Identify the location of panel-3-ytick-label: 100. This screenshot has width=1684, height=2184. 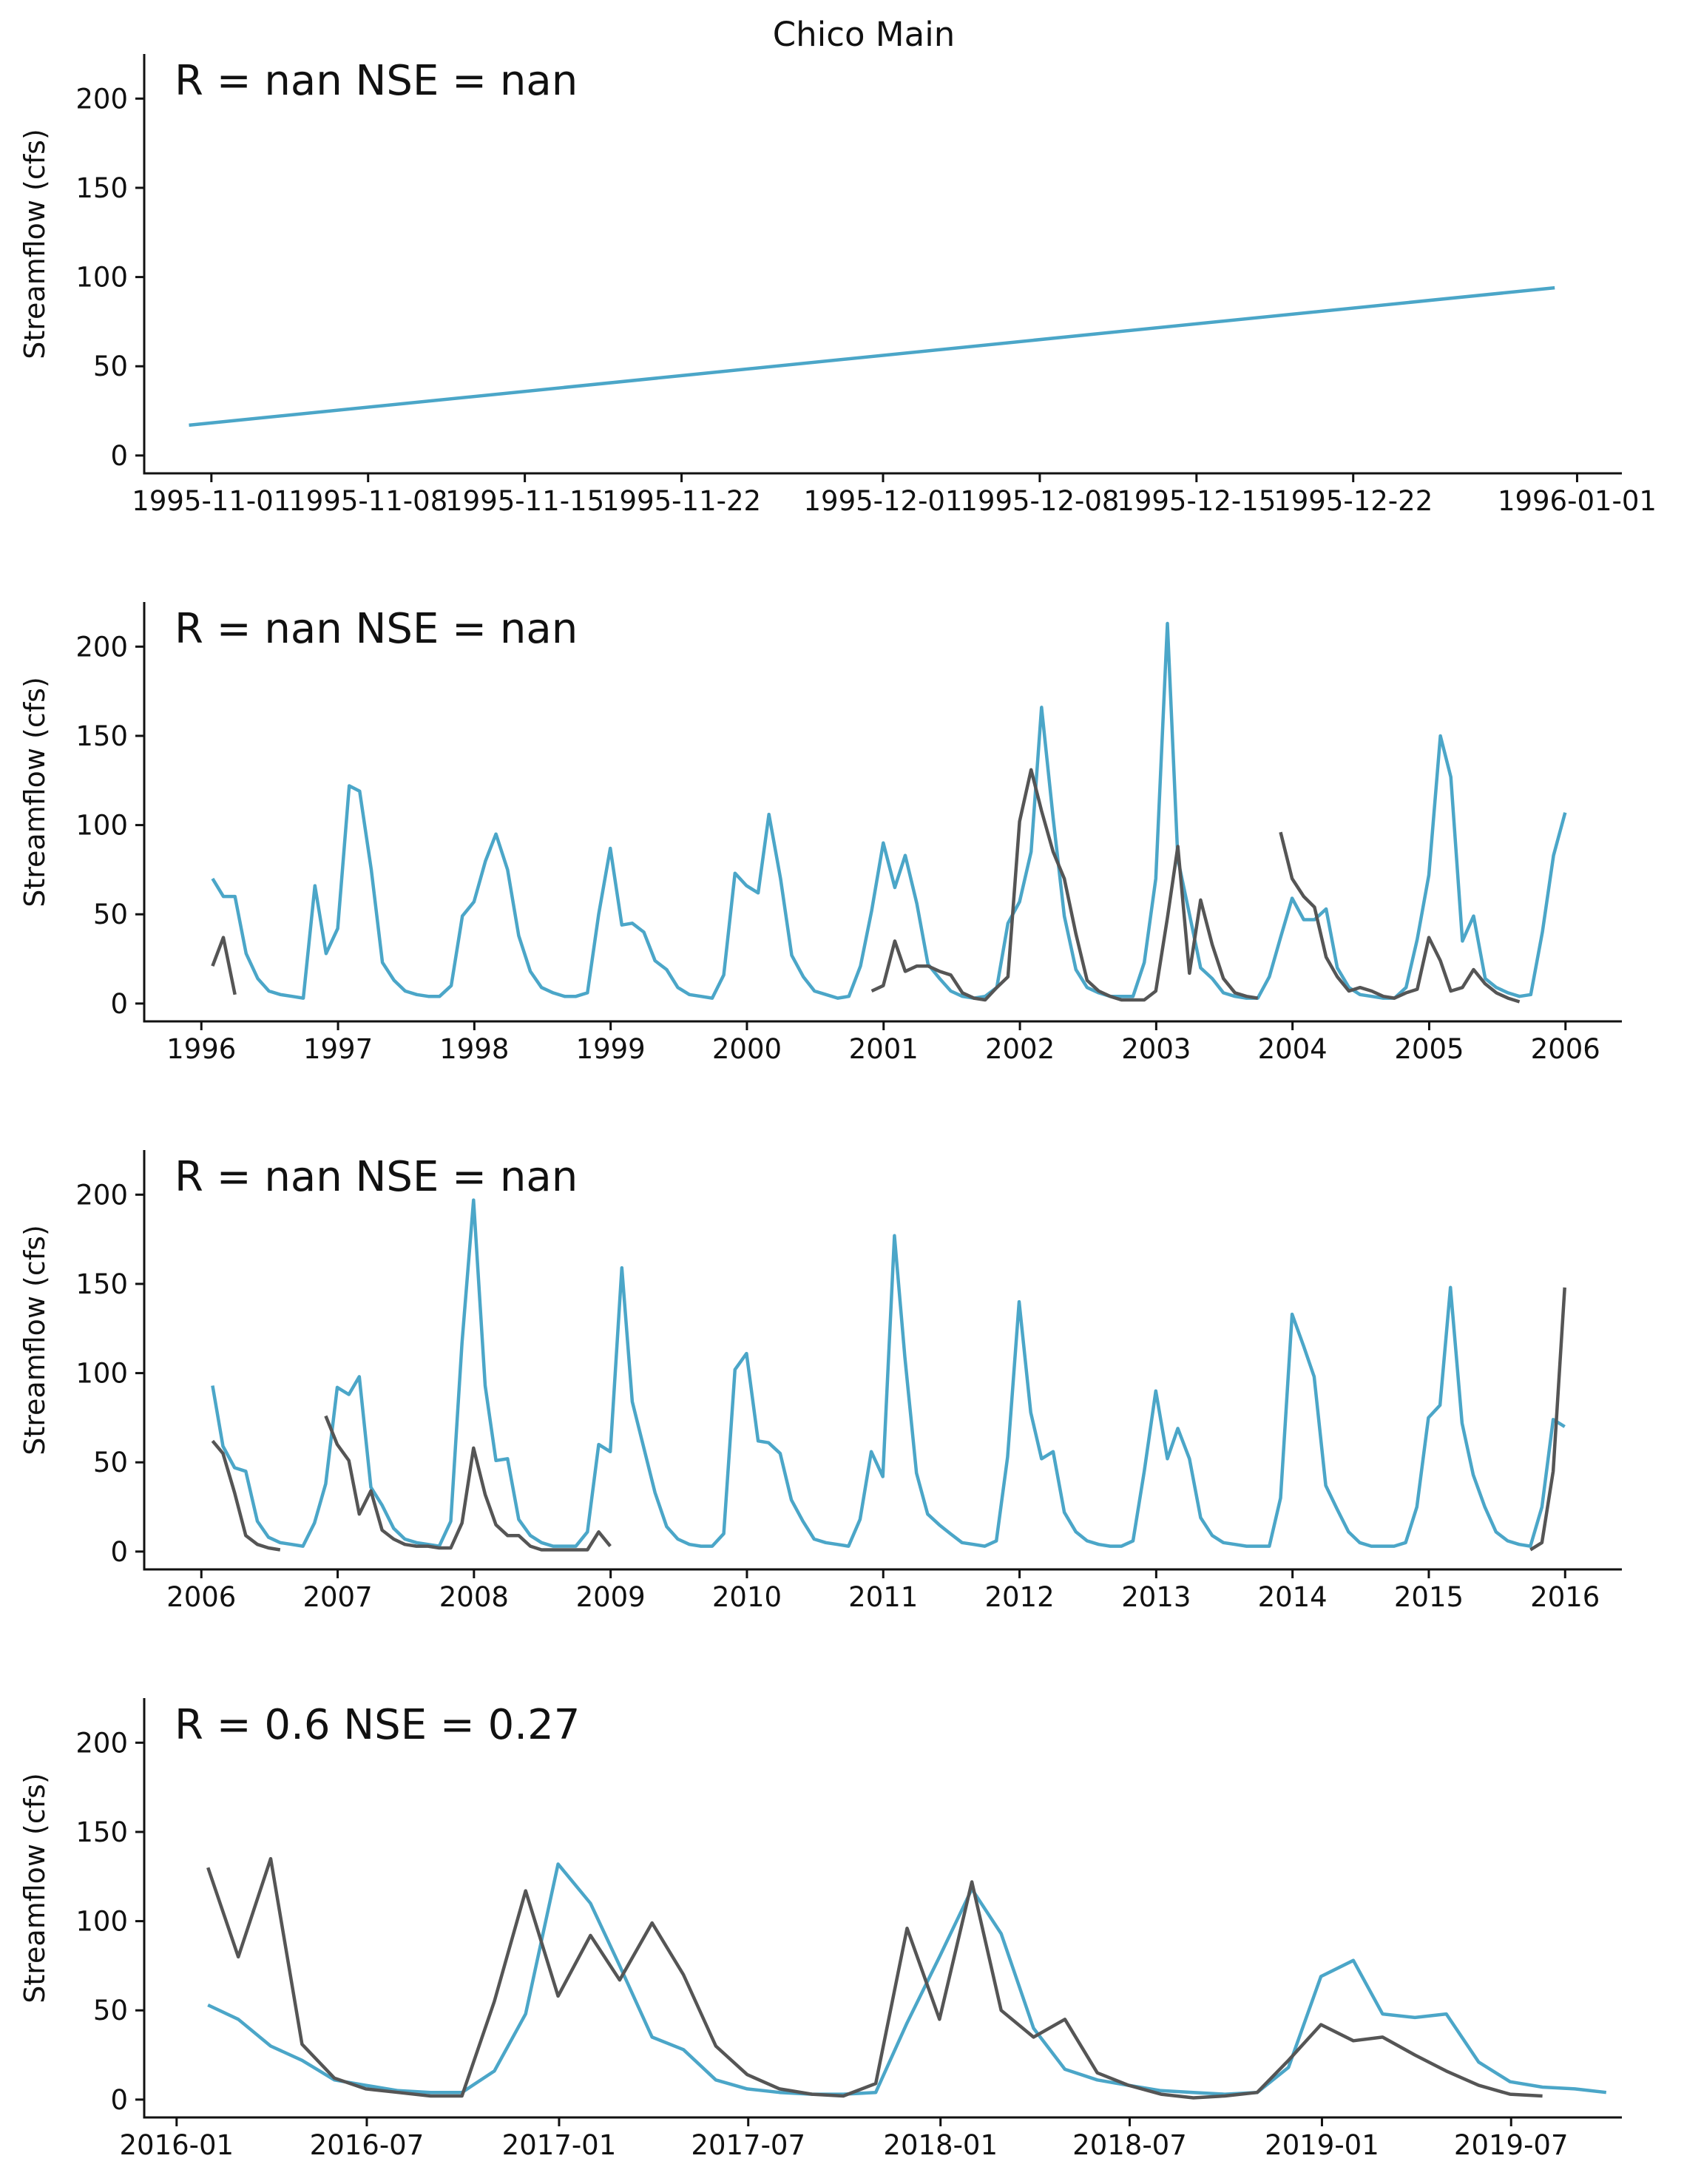
(101, 1374).